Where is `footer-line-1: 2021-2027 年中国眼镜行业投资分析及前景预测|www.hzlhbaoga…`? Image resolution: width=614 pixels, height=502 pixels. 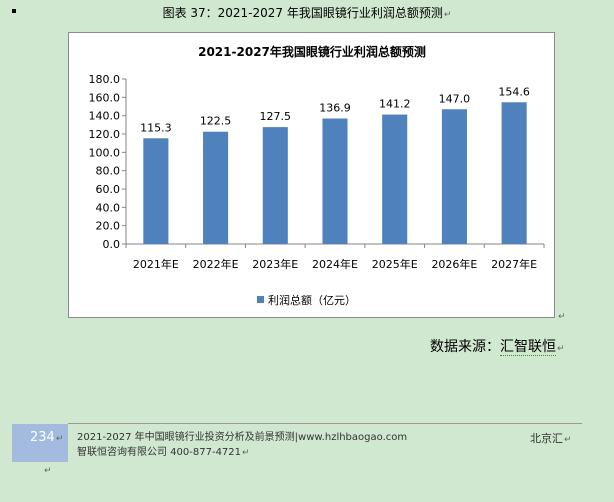
footer-line-1: 2021-2027 年中国眼镜行业投资分析及前景预测|www.hzlhbaoga… is located at coordinates (297, 437).